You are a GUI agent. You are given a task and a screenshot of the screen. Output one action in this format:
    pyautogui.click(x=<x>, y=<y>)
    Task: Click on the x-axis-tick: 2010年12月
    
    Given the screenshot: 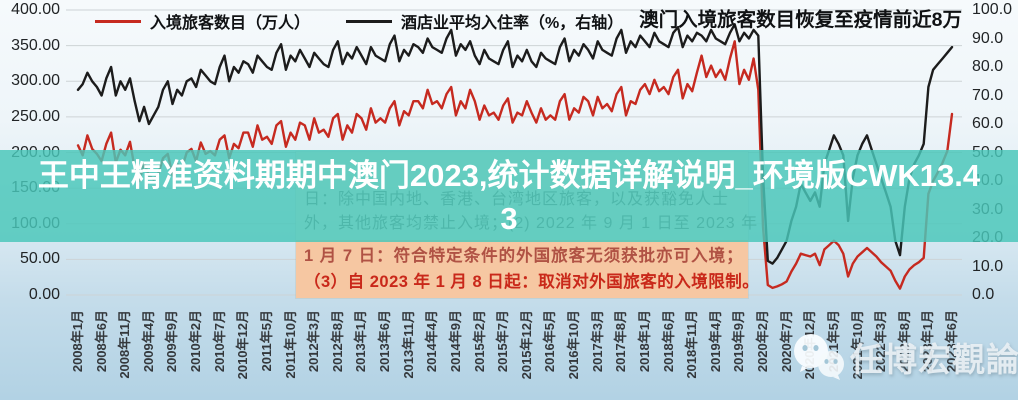 What is the action you would take?
    pyautogui.click(x=243, y=345)
    